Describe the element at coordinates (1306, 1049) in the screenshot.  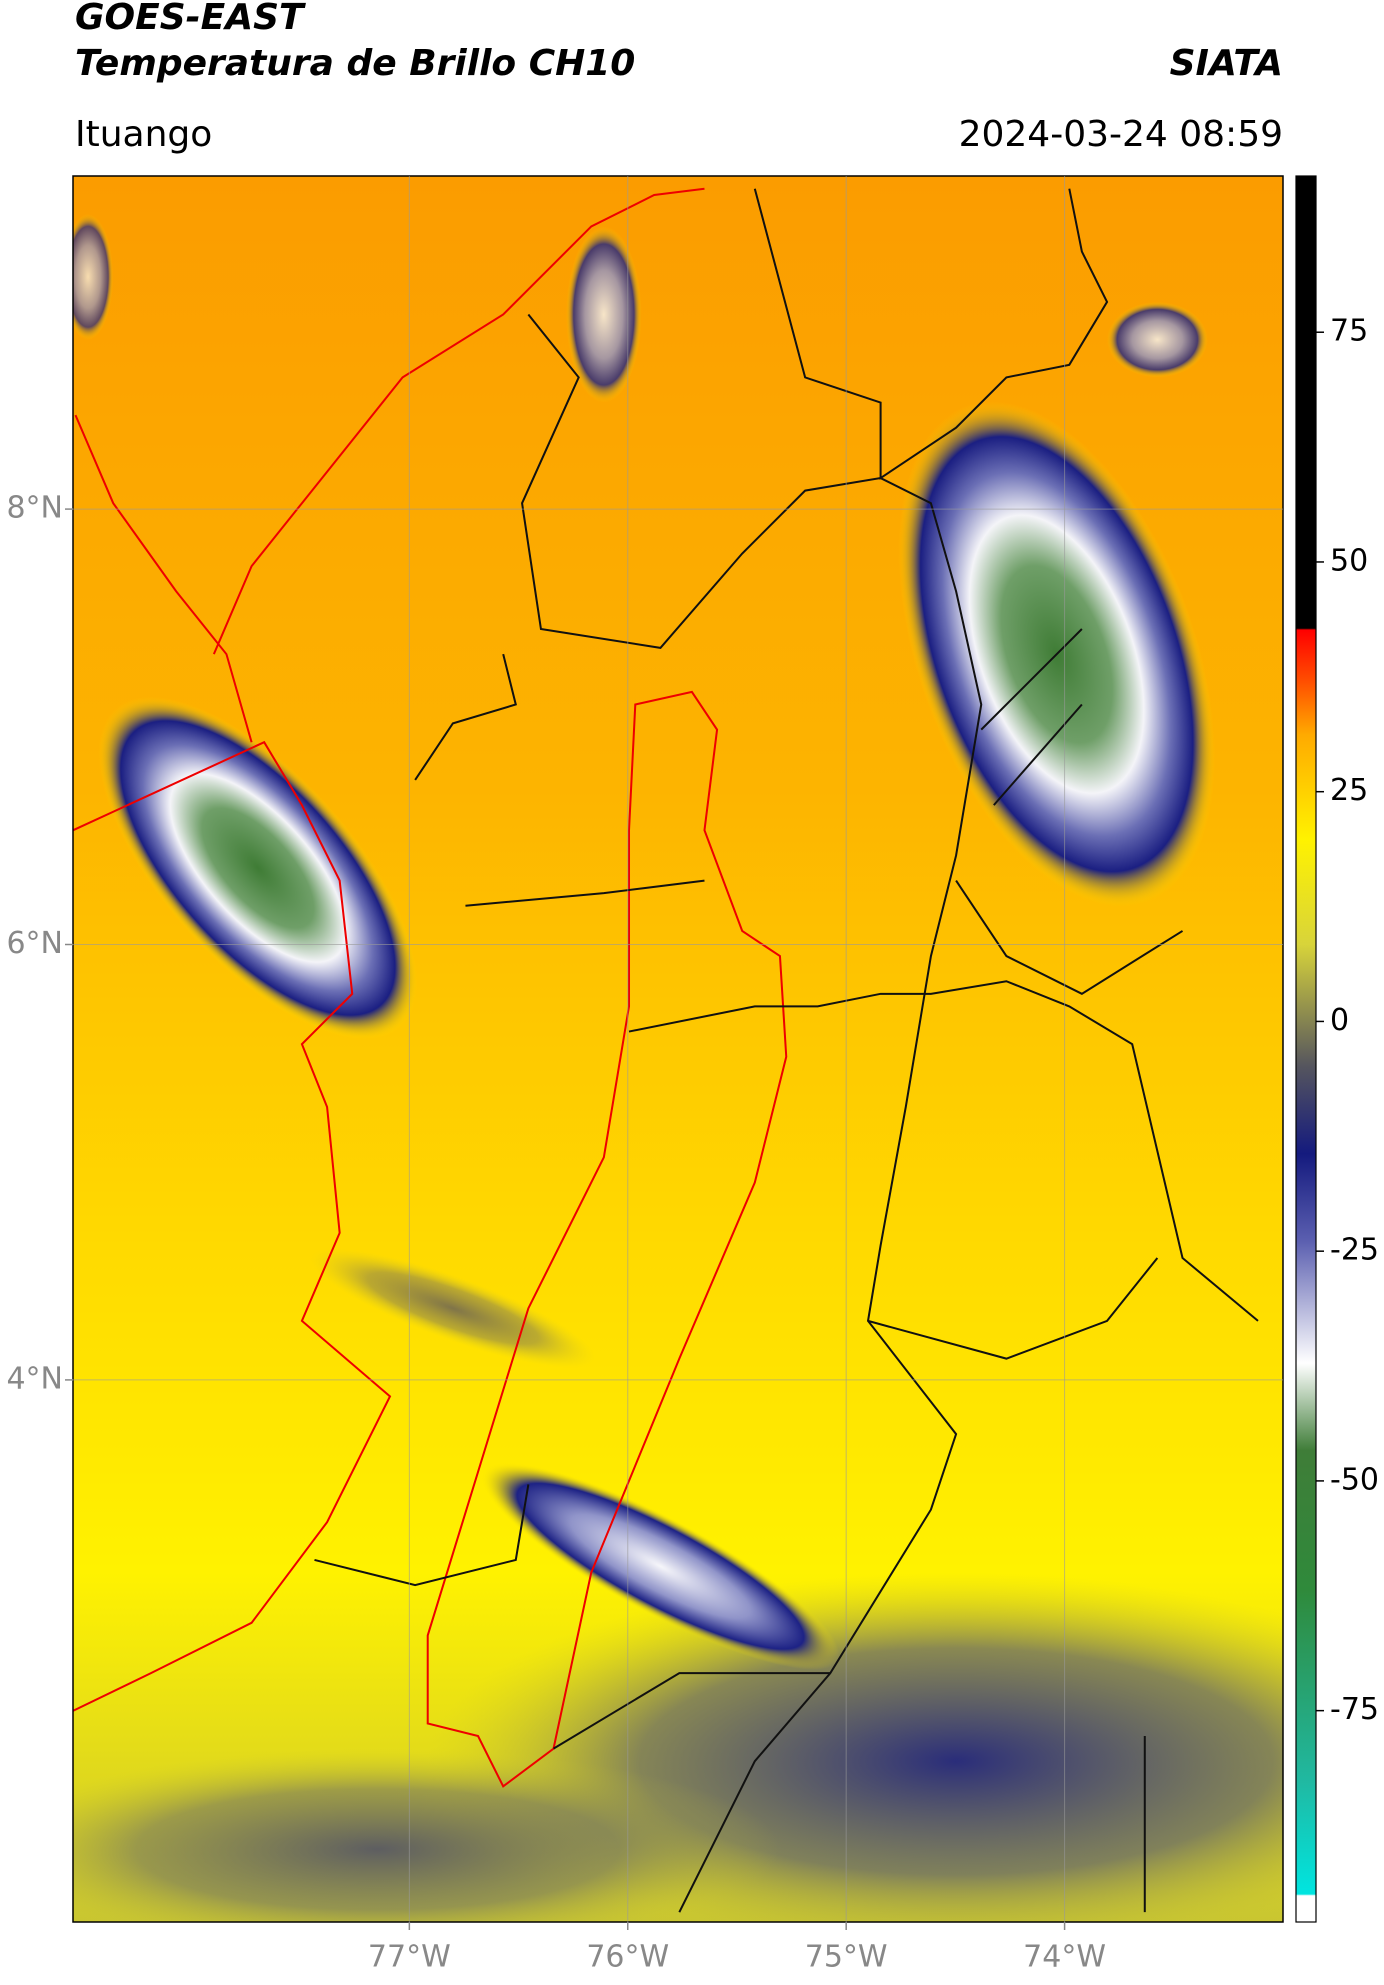
I see `colorbar` at that location.